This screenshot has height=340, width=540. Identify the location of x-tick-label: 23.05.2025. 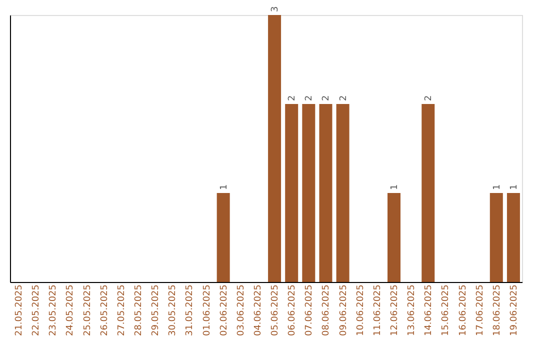
(53, 310).